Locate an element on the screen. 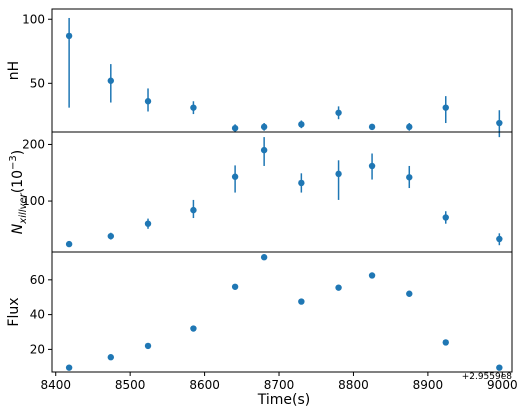 The height and width of the screenshot is (412, 520). y-tick-label: 40 is located at coordinates (37, 315).